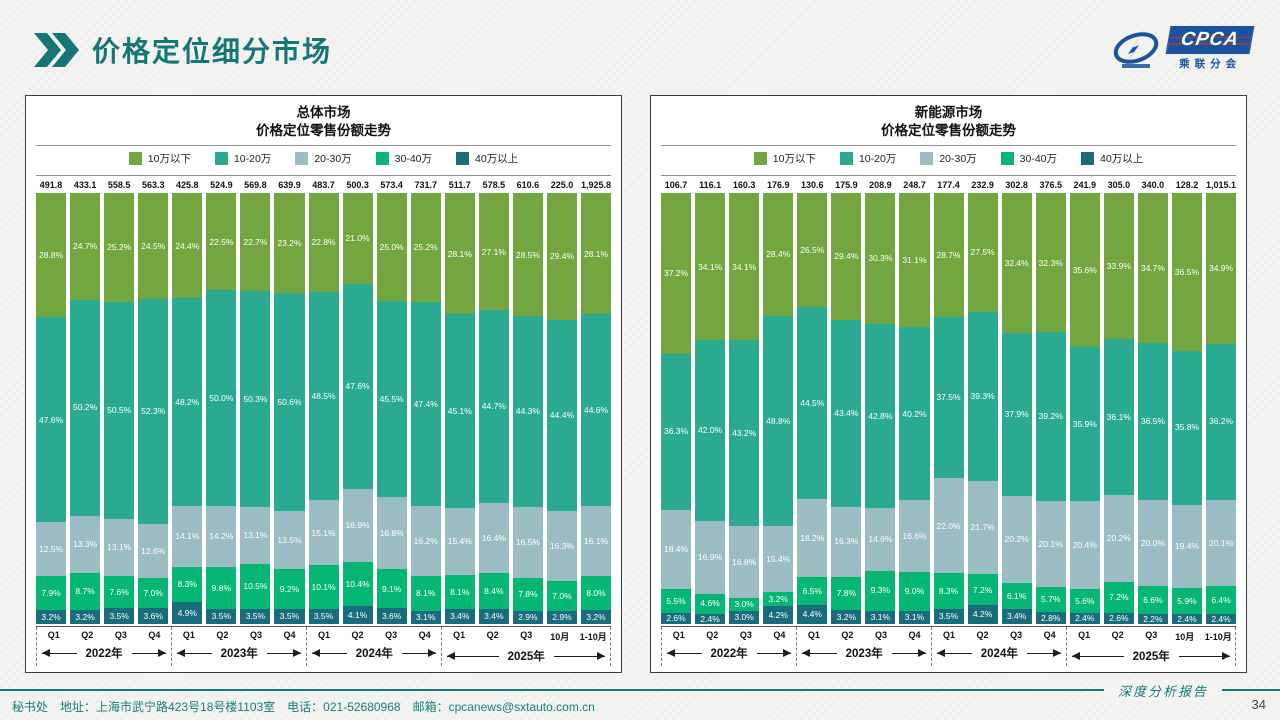 This screenshot has width=1280, height=720. Describe the element at coordinates (528, 594) in the screenshot. I see `segment-label: 7.8%` at that location.